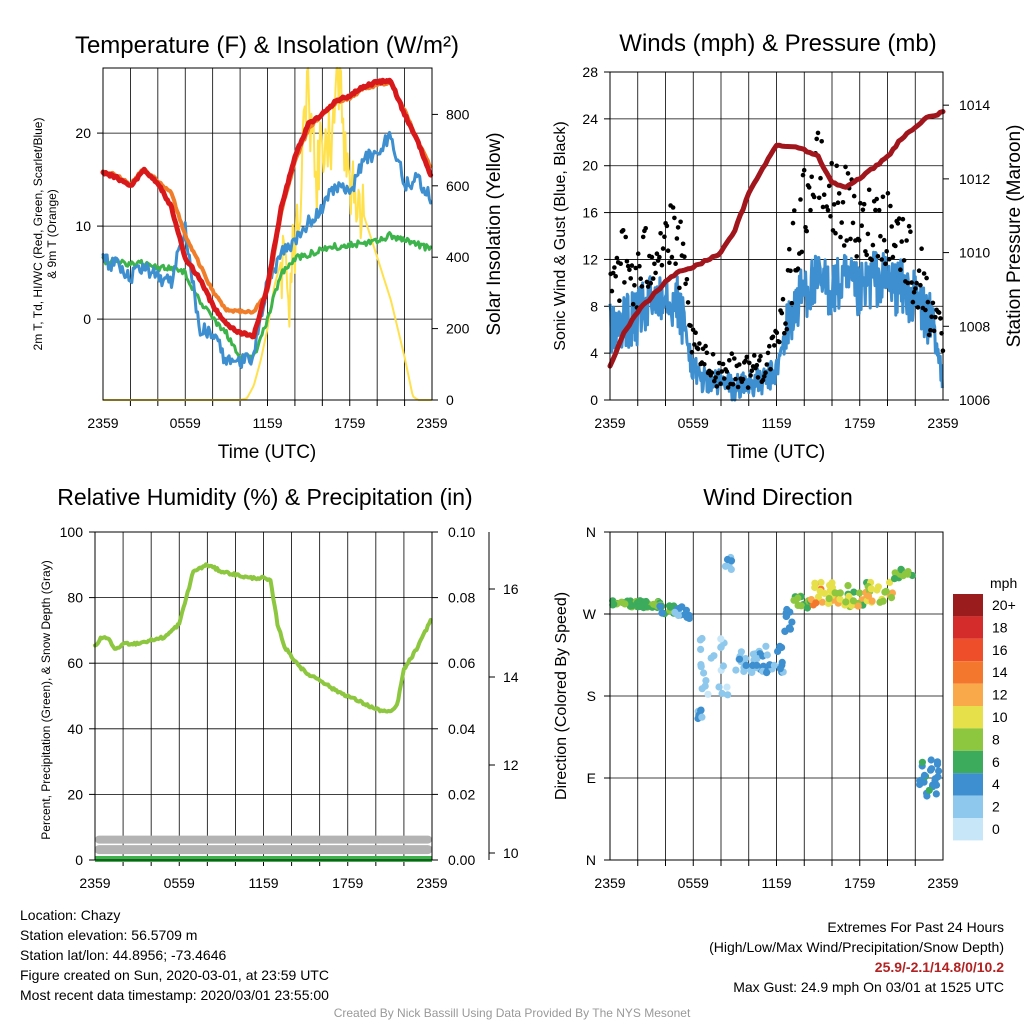 This screenshot has width=1024, height=1024. What do you see at coordinates (70, 915) in the screenshot?
I see `location-line: Location: Chazy` at bounding box center [70, 915].